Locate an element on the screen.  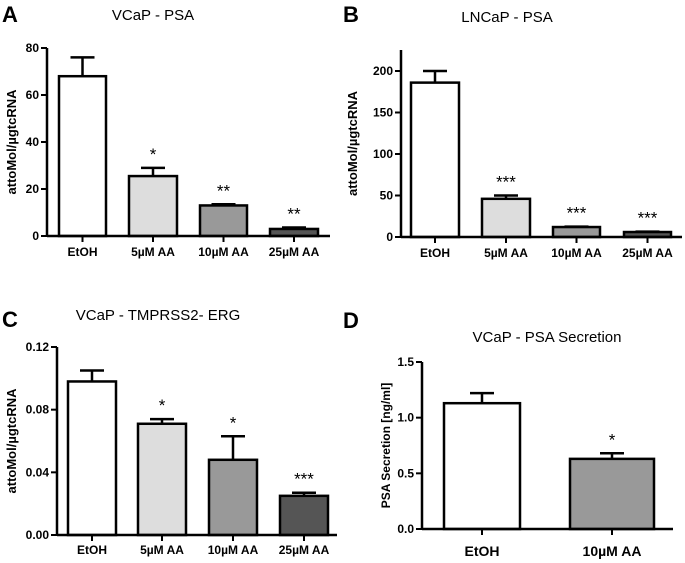
y-axis-label: PSA Secretion [ng/ml] is located at coordinates (386, 446).